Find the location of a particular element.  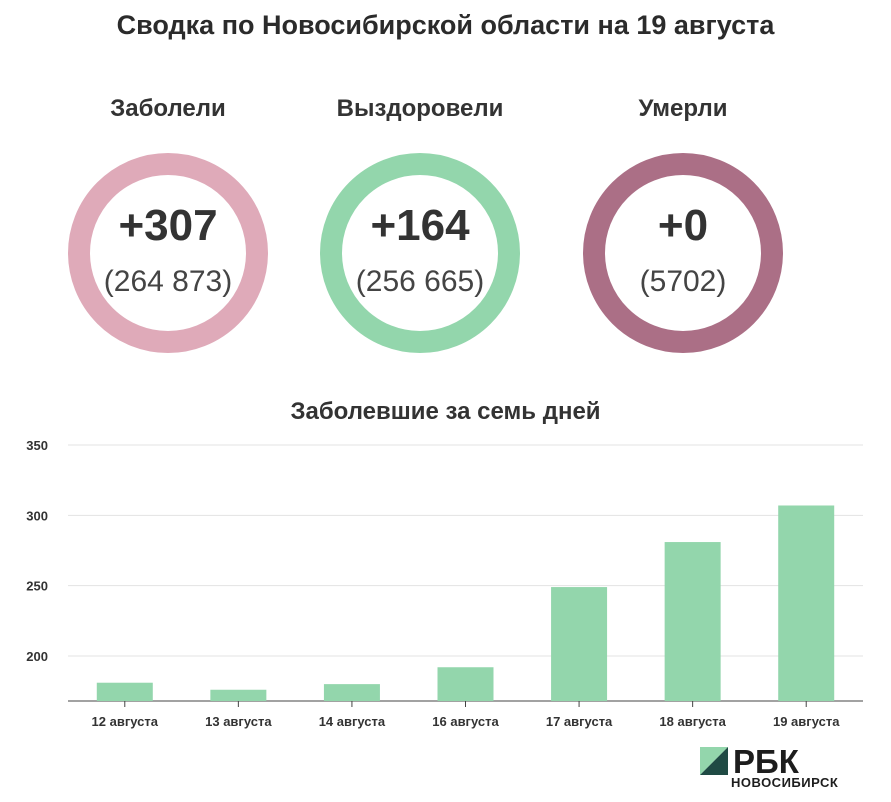

x-tick-label: 17 августа is located at coordinates (579, 721).